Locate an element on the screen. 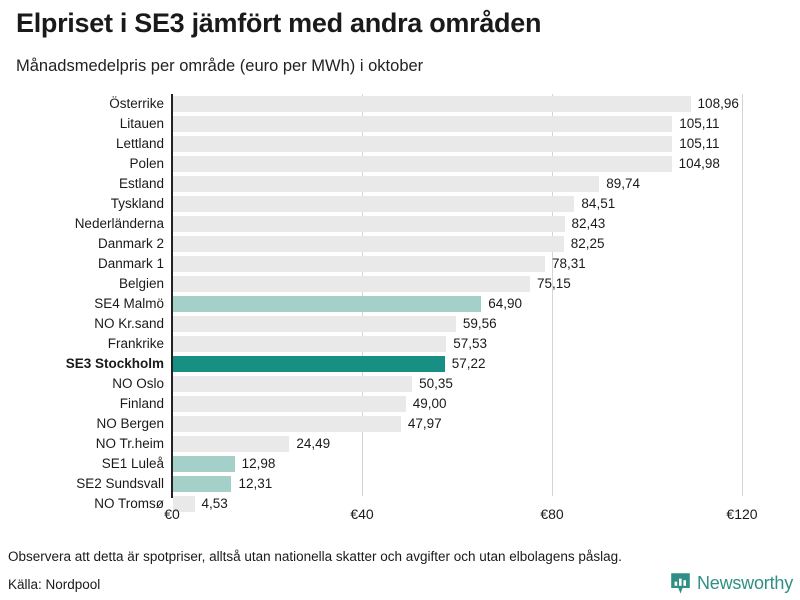 The height and width of the screenshot is (600, 800). logo-text: Newsworthy is located at coordinates (744, 583).